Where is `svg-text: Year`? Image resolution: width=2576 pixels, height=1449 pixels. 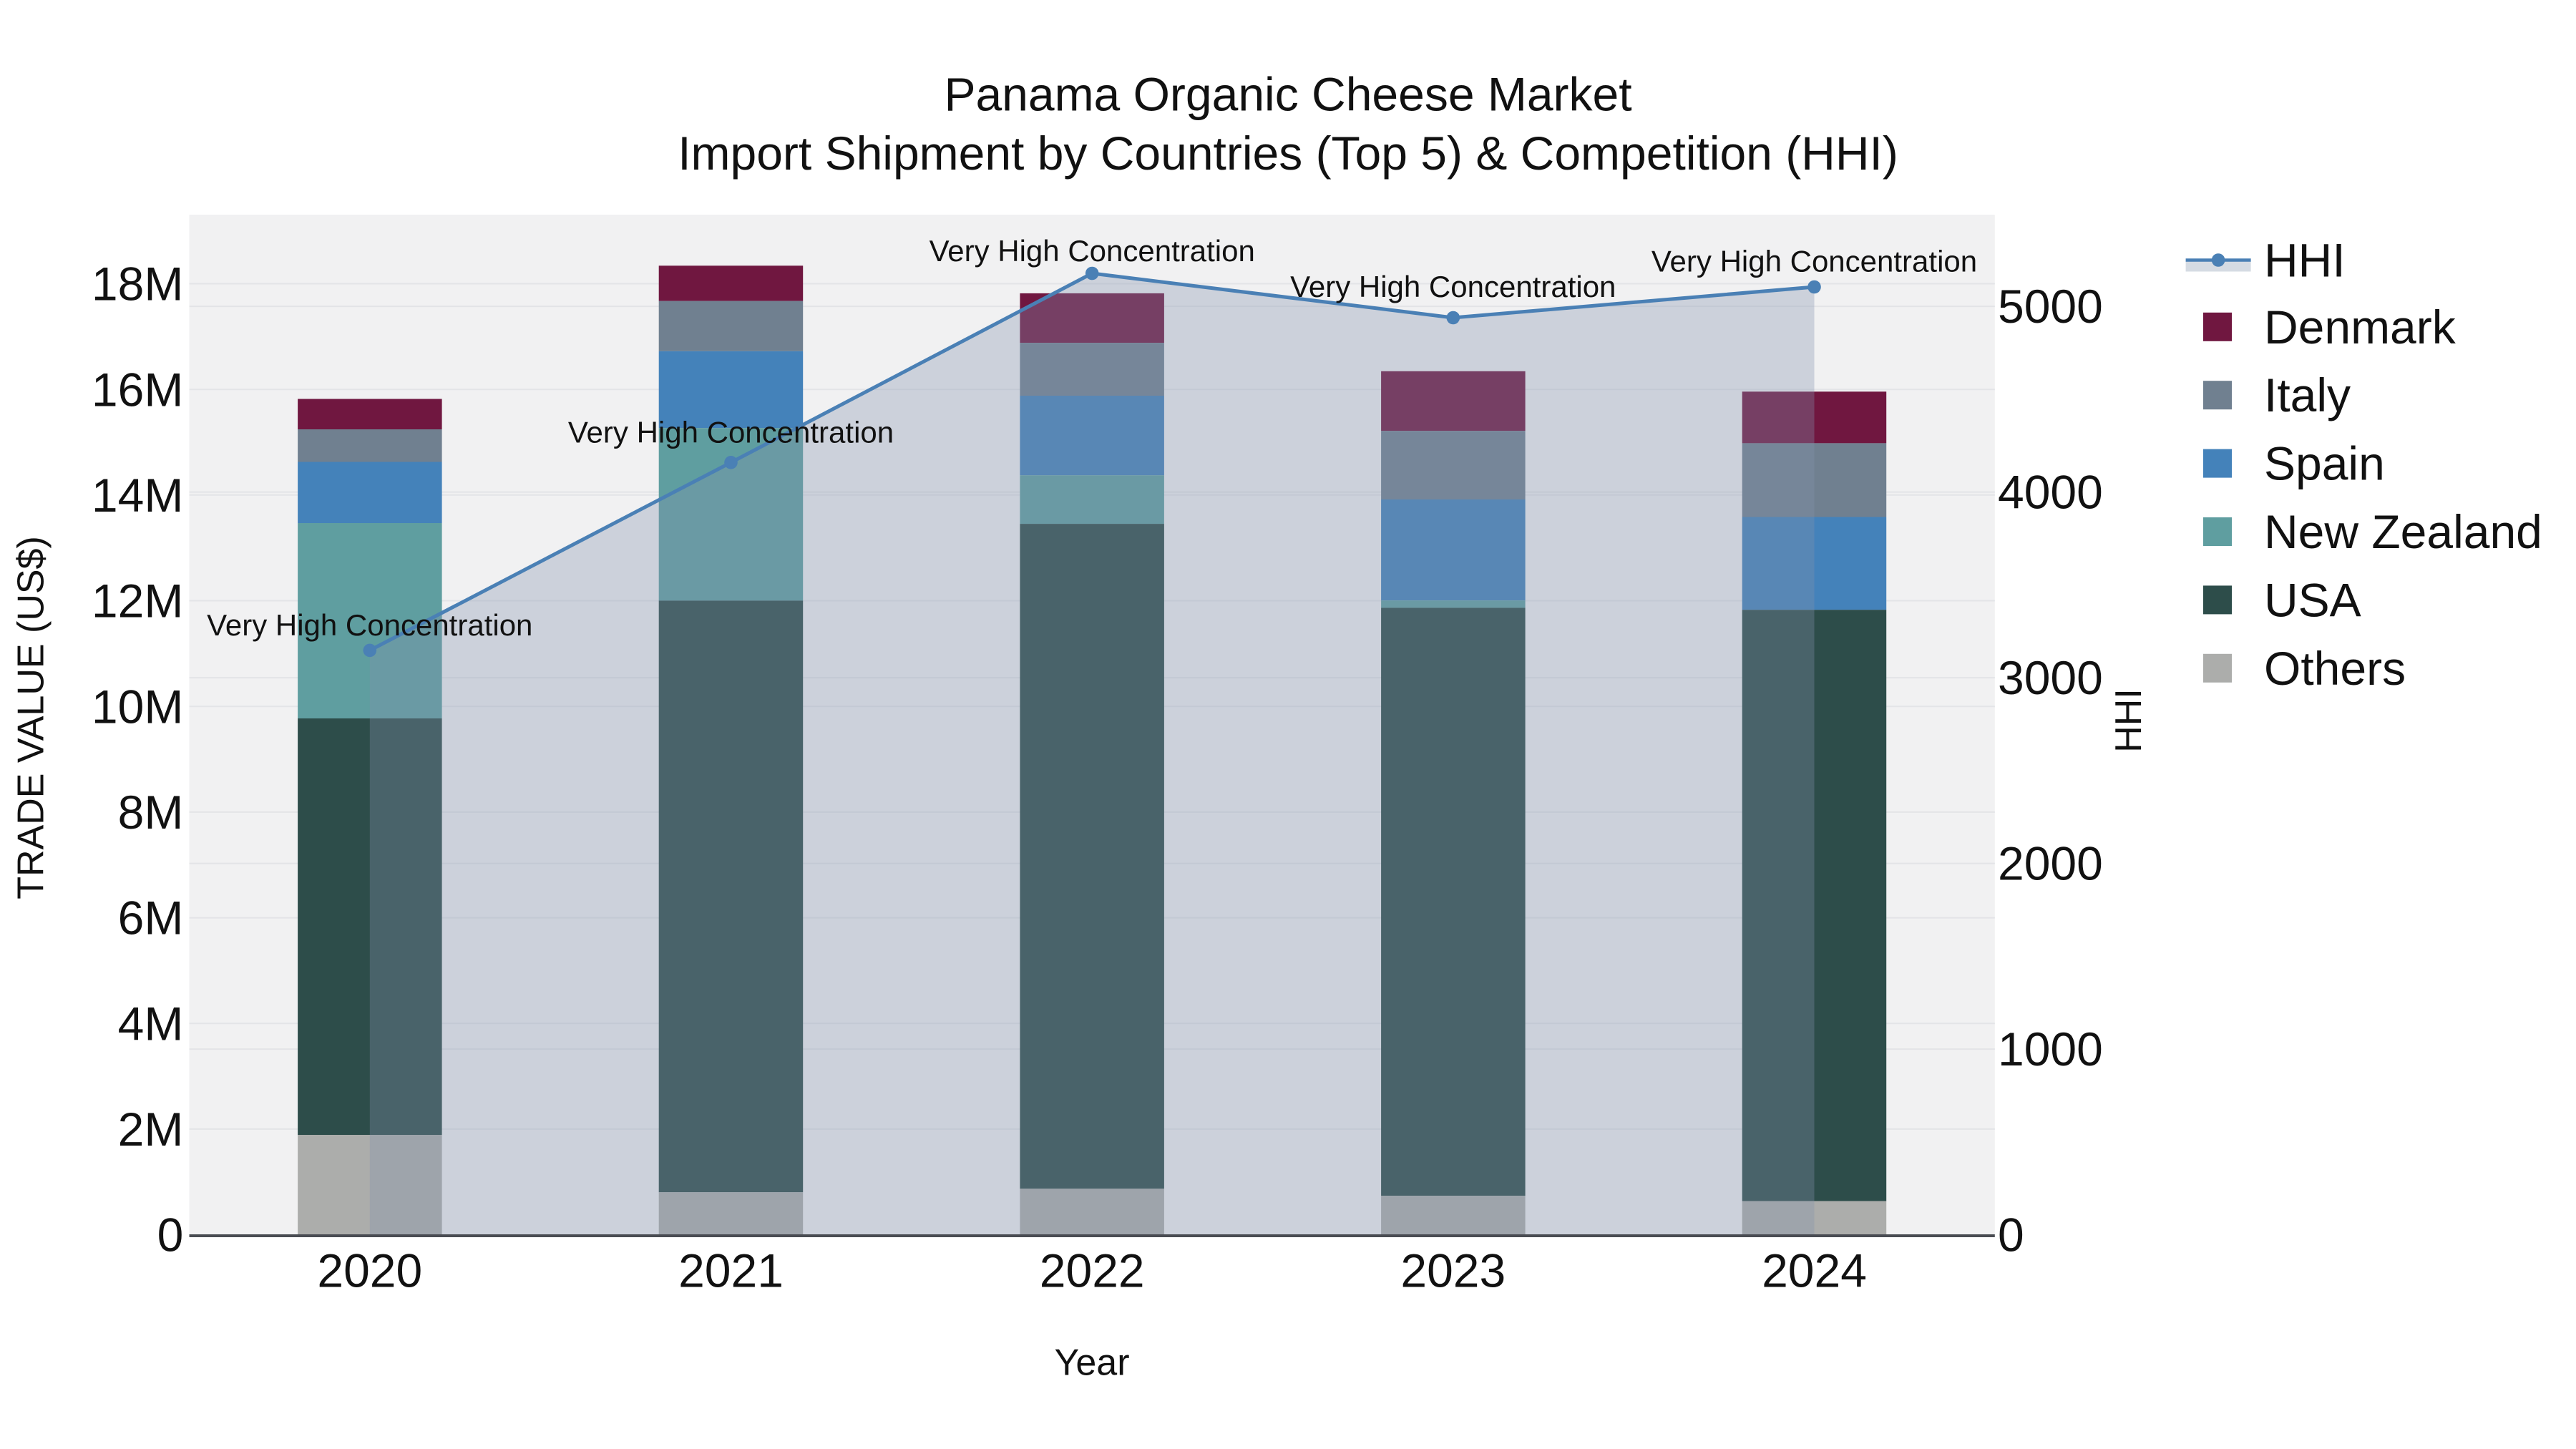
svg-text: Year is located at coordinates (1091, 1363).